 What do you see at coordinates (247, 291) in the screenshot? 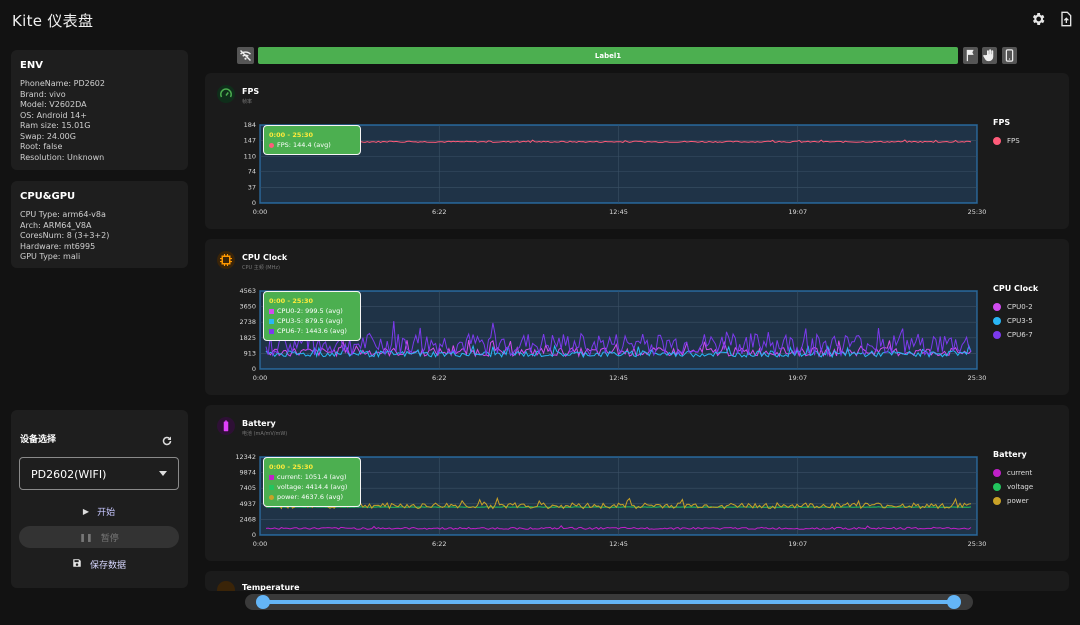
I see `y-tick-label: 4563` at bounding box center [247, 291].